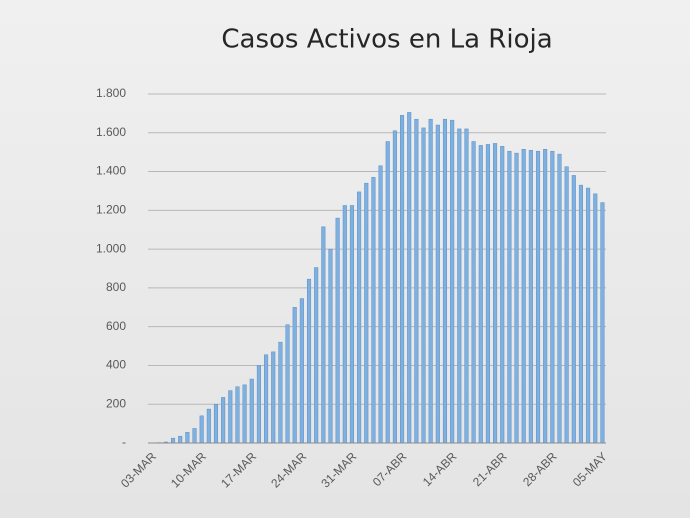 Image resolution: width=690 pixels, height=518 pixels. I want to click on y-tick-label: 600, so click(116, 326).